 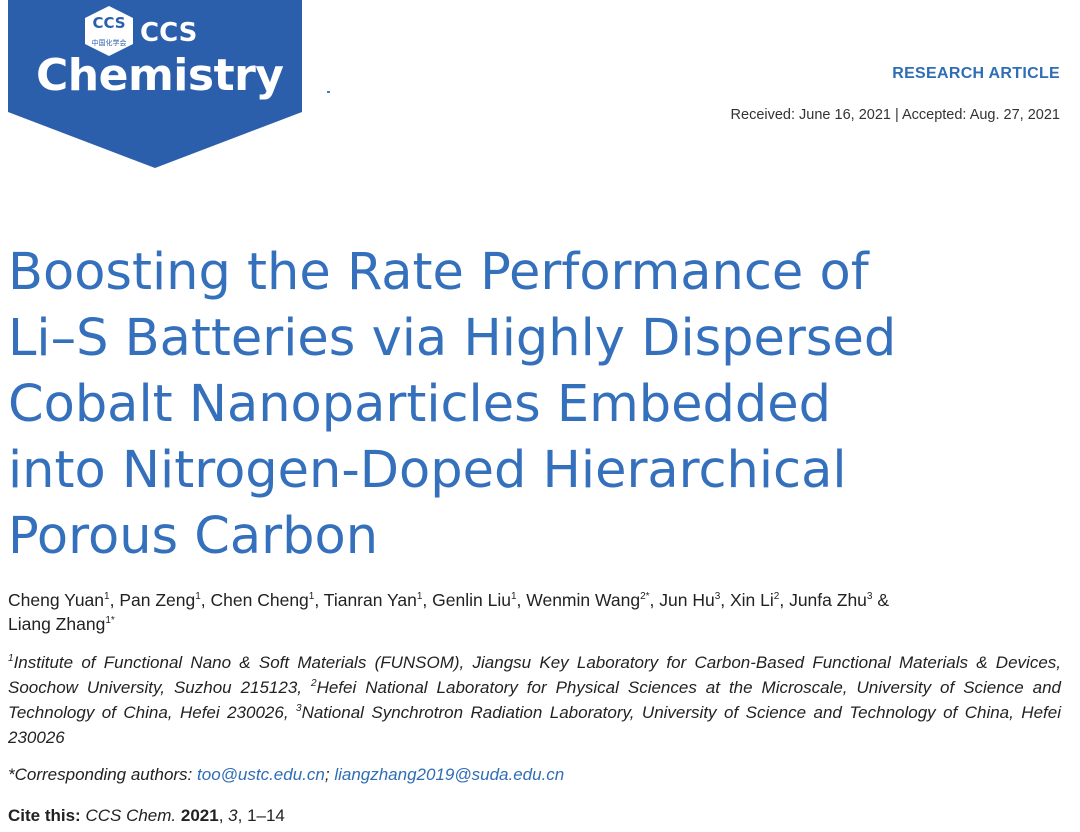 I want to click on citation-part: CCS Chem., so click(x=131, y=815).